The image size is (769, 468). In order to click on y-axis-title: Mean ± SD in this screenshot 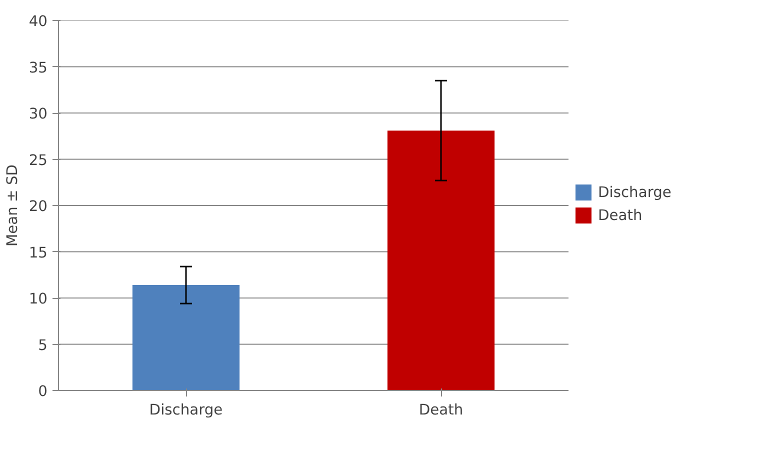, I will do `click(12, 205)`.